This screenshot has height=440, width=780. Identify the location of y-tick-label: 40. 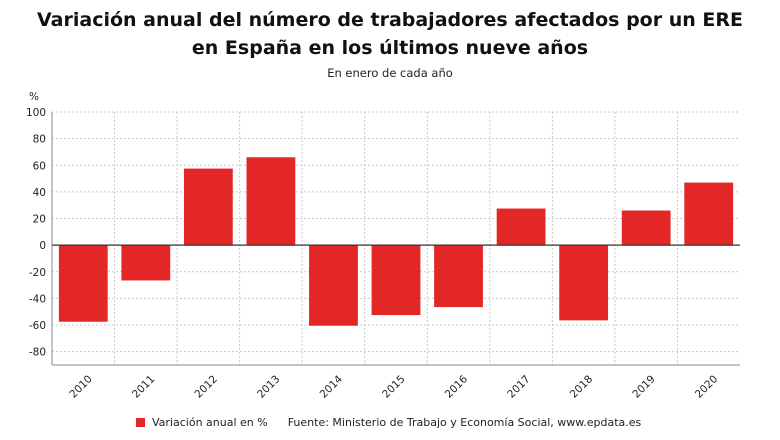
(39, 193).